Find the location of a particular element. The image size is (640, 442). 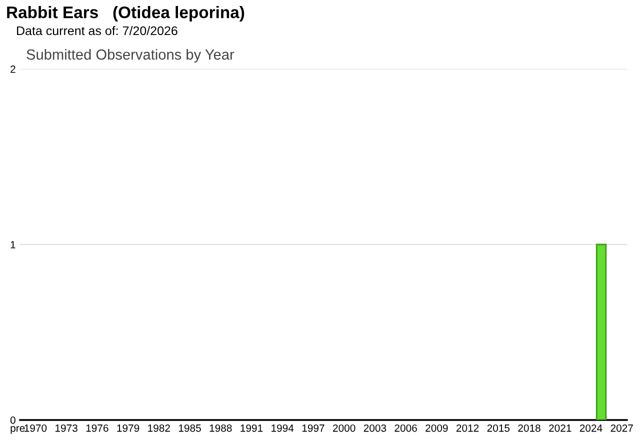

x-tick-label: 1970 is located at coordinates (35, 428).